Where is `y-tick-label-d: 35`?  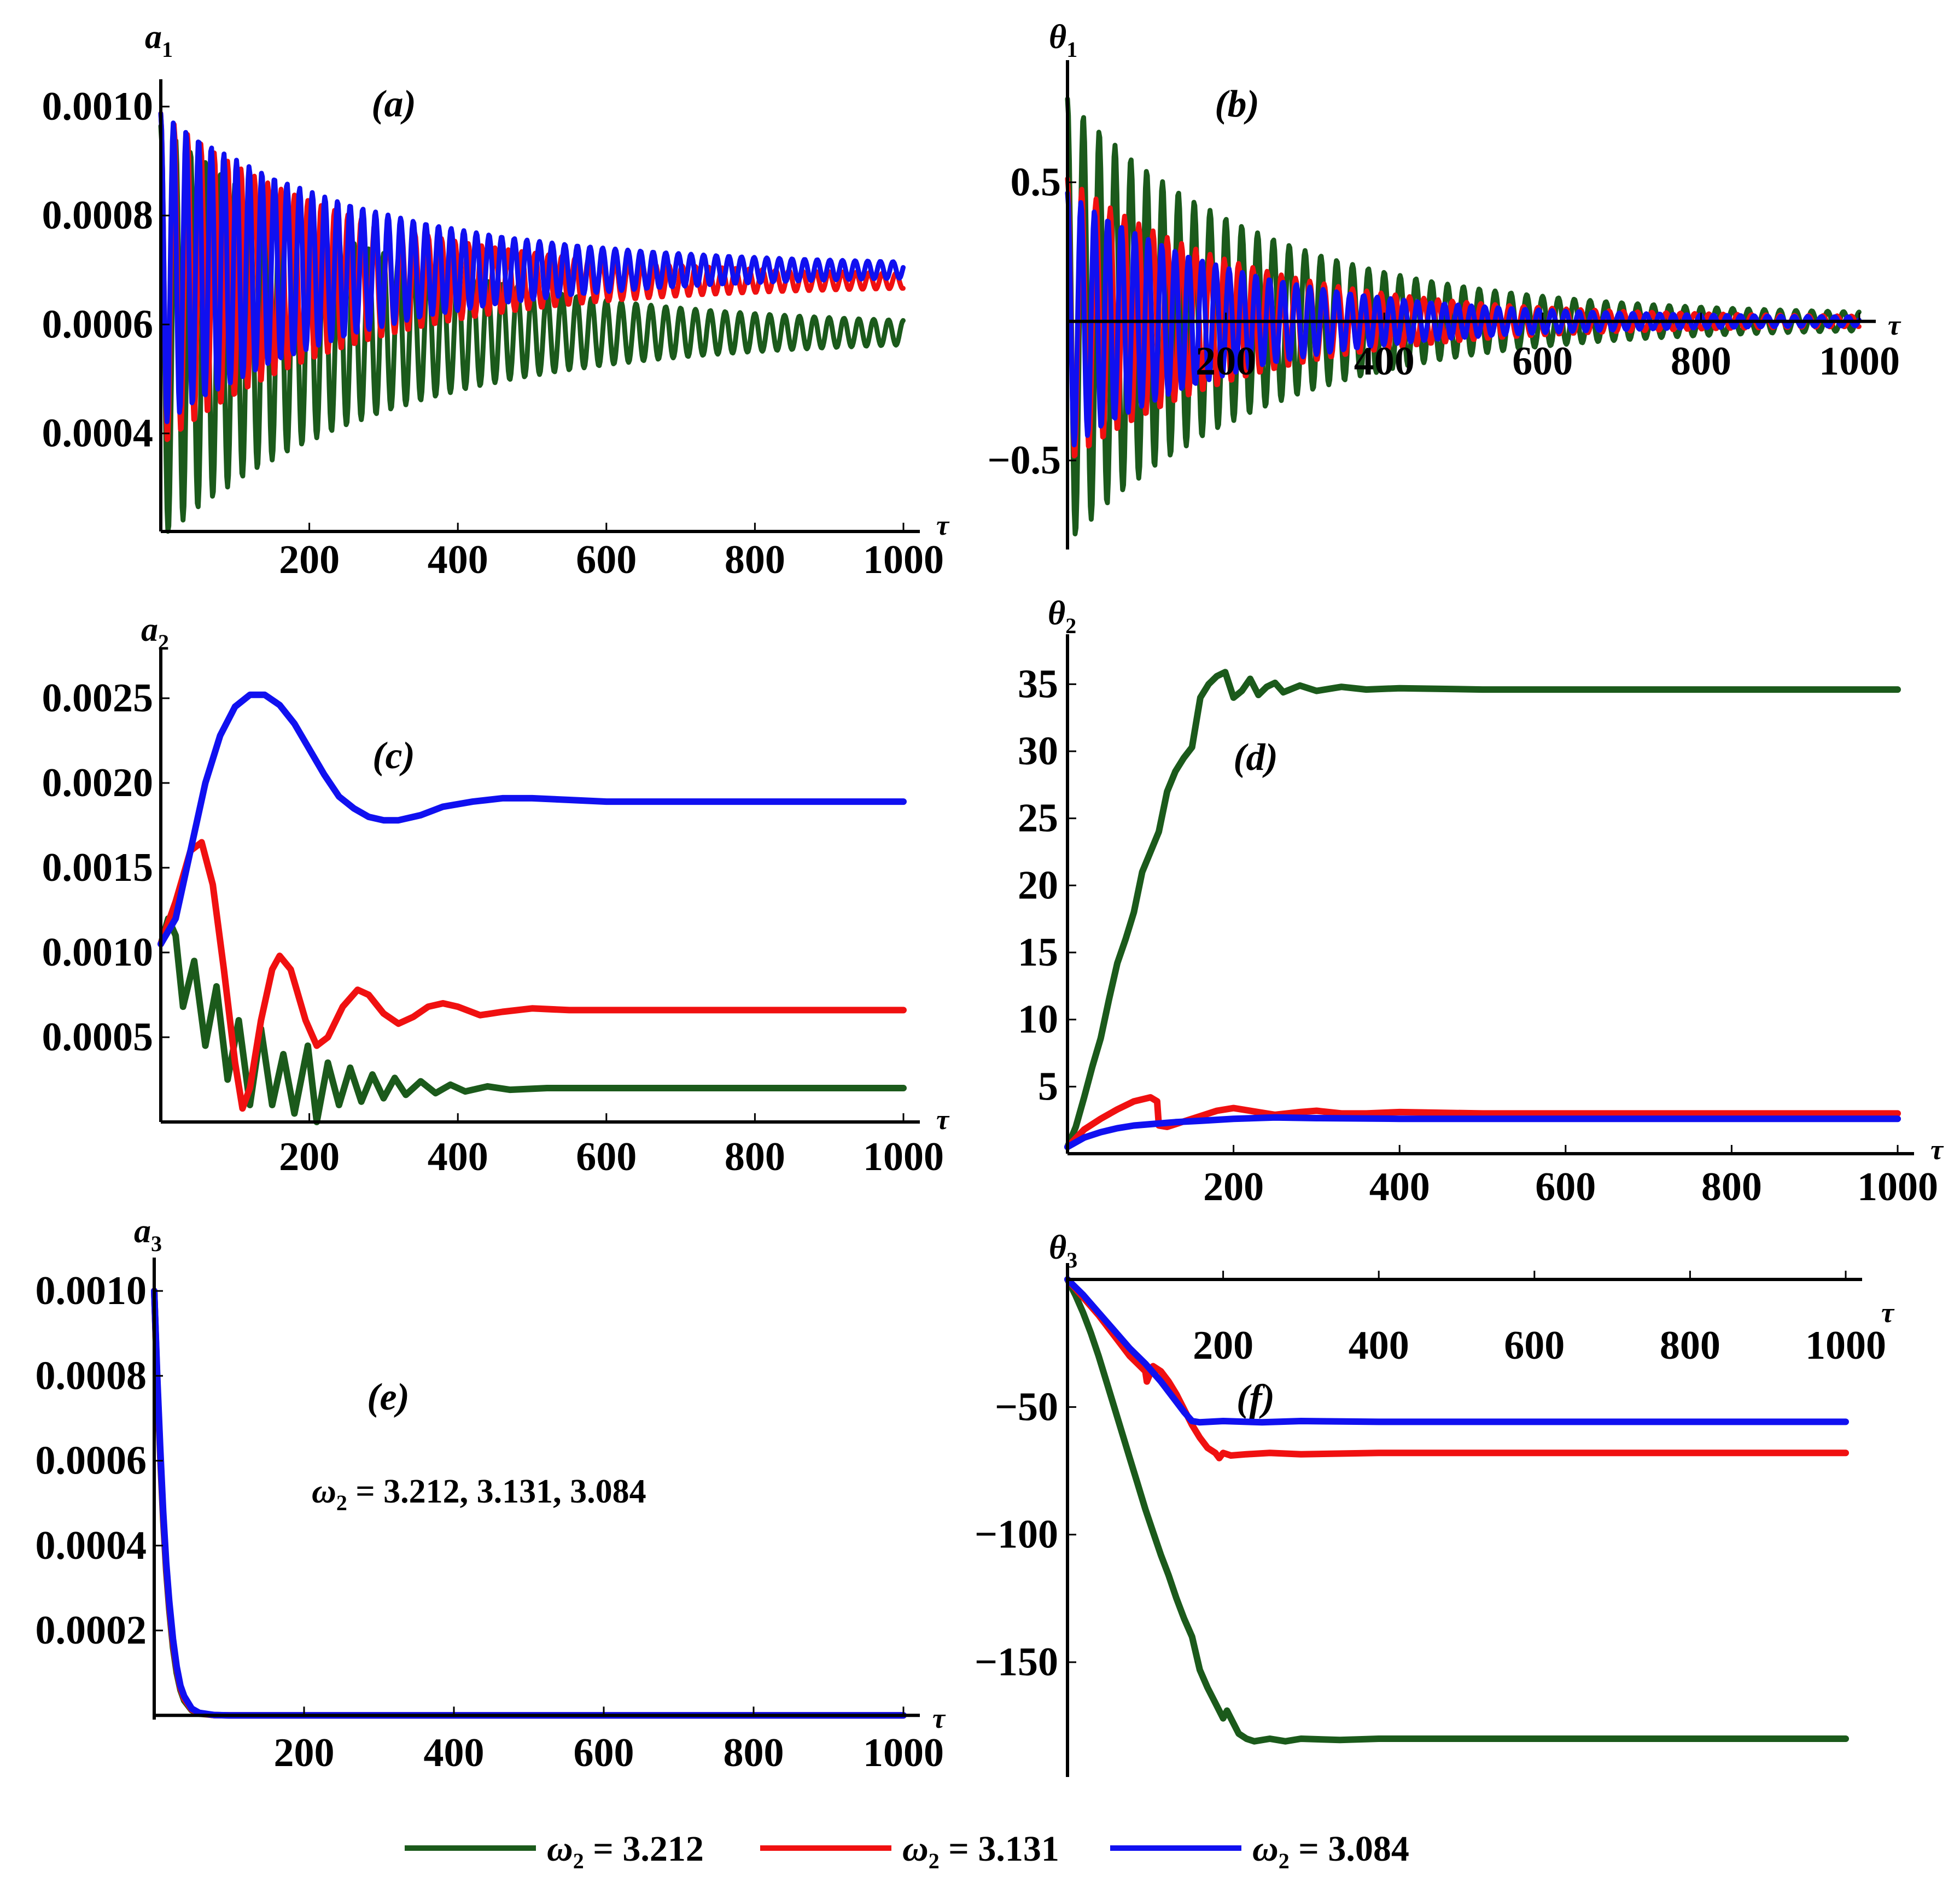
y-tick-label-d: 35 is located at coordinates (1038, 684).